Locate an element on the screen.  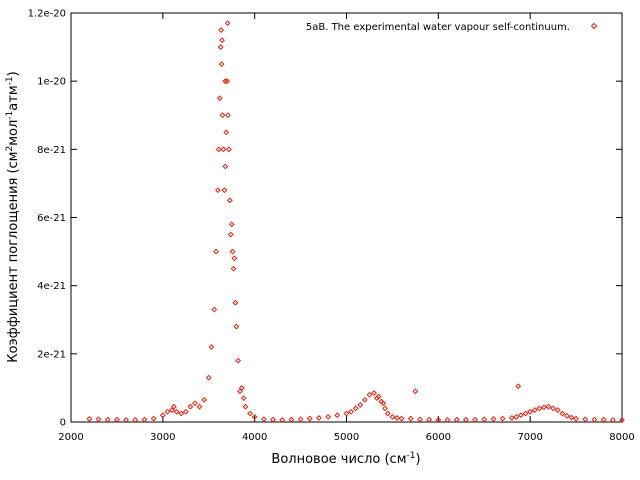
x-axis-title-sup: -1 is located at coordinates (411, 456).